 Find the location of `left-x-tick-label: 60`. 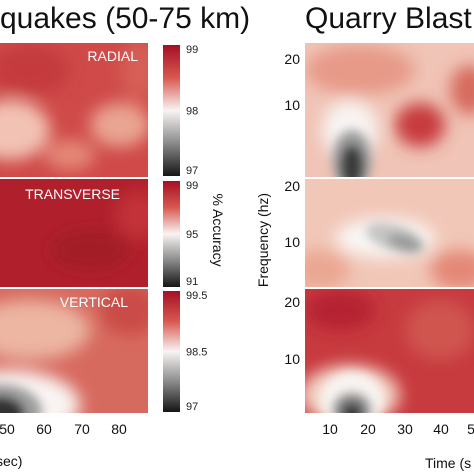

left-x-tick-label: 60 is located at coordinates (44, 429).